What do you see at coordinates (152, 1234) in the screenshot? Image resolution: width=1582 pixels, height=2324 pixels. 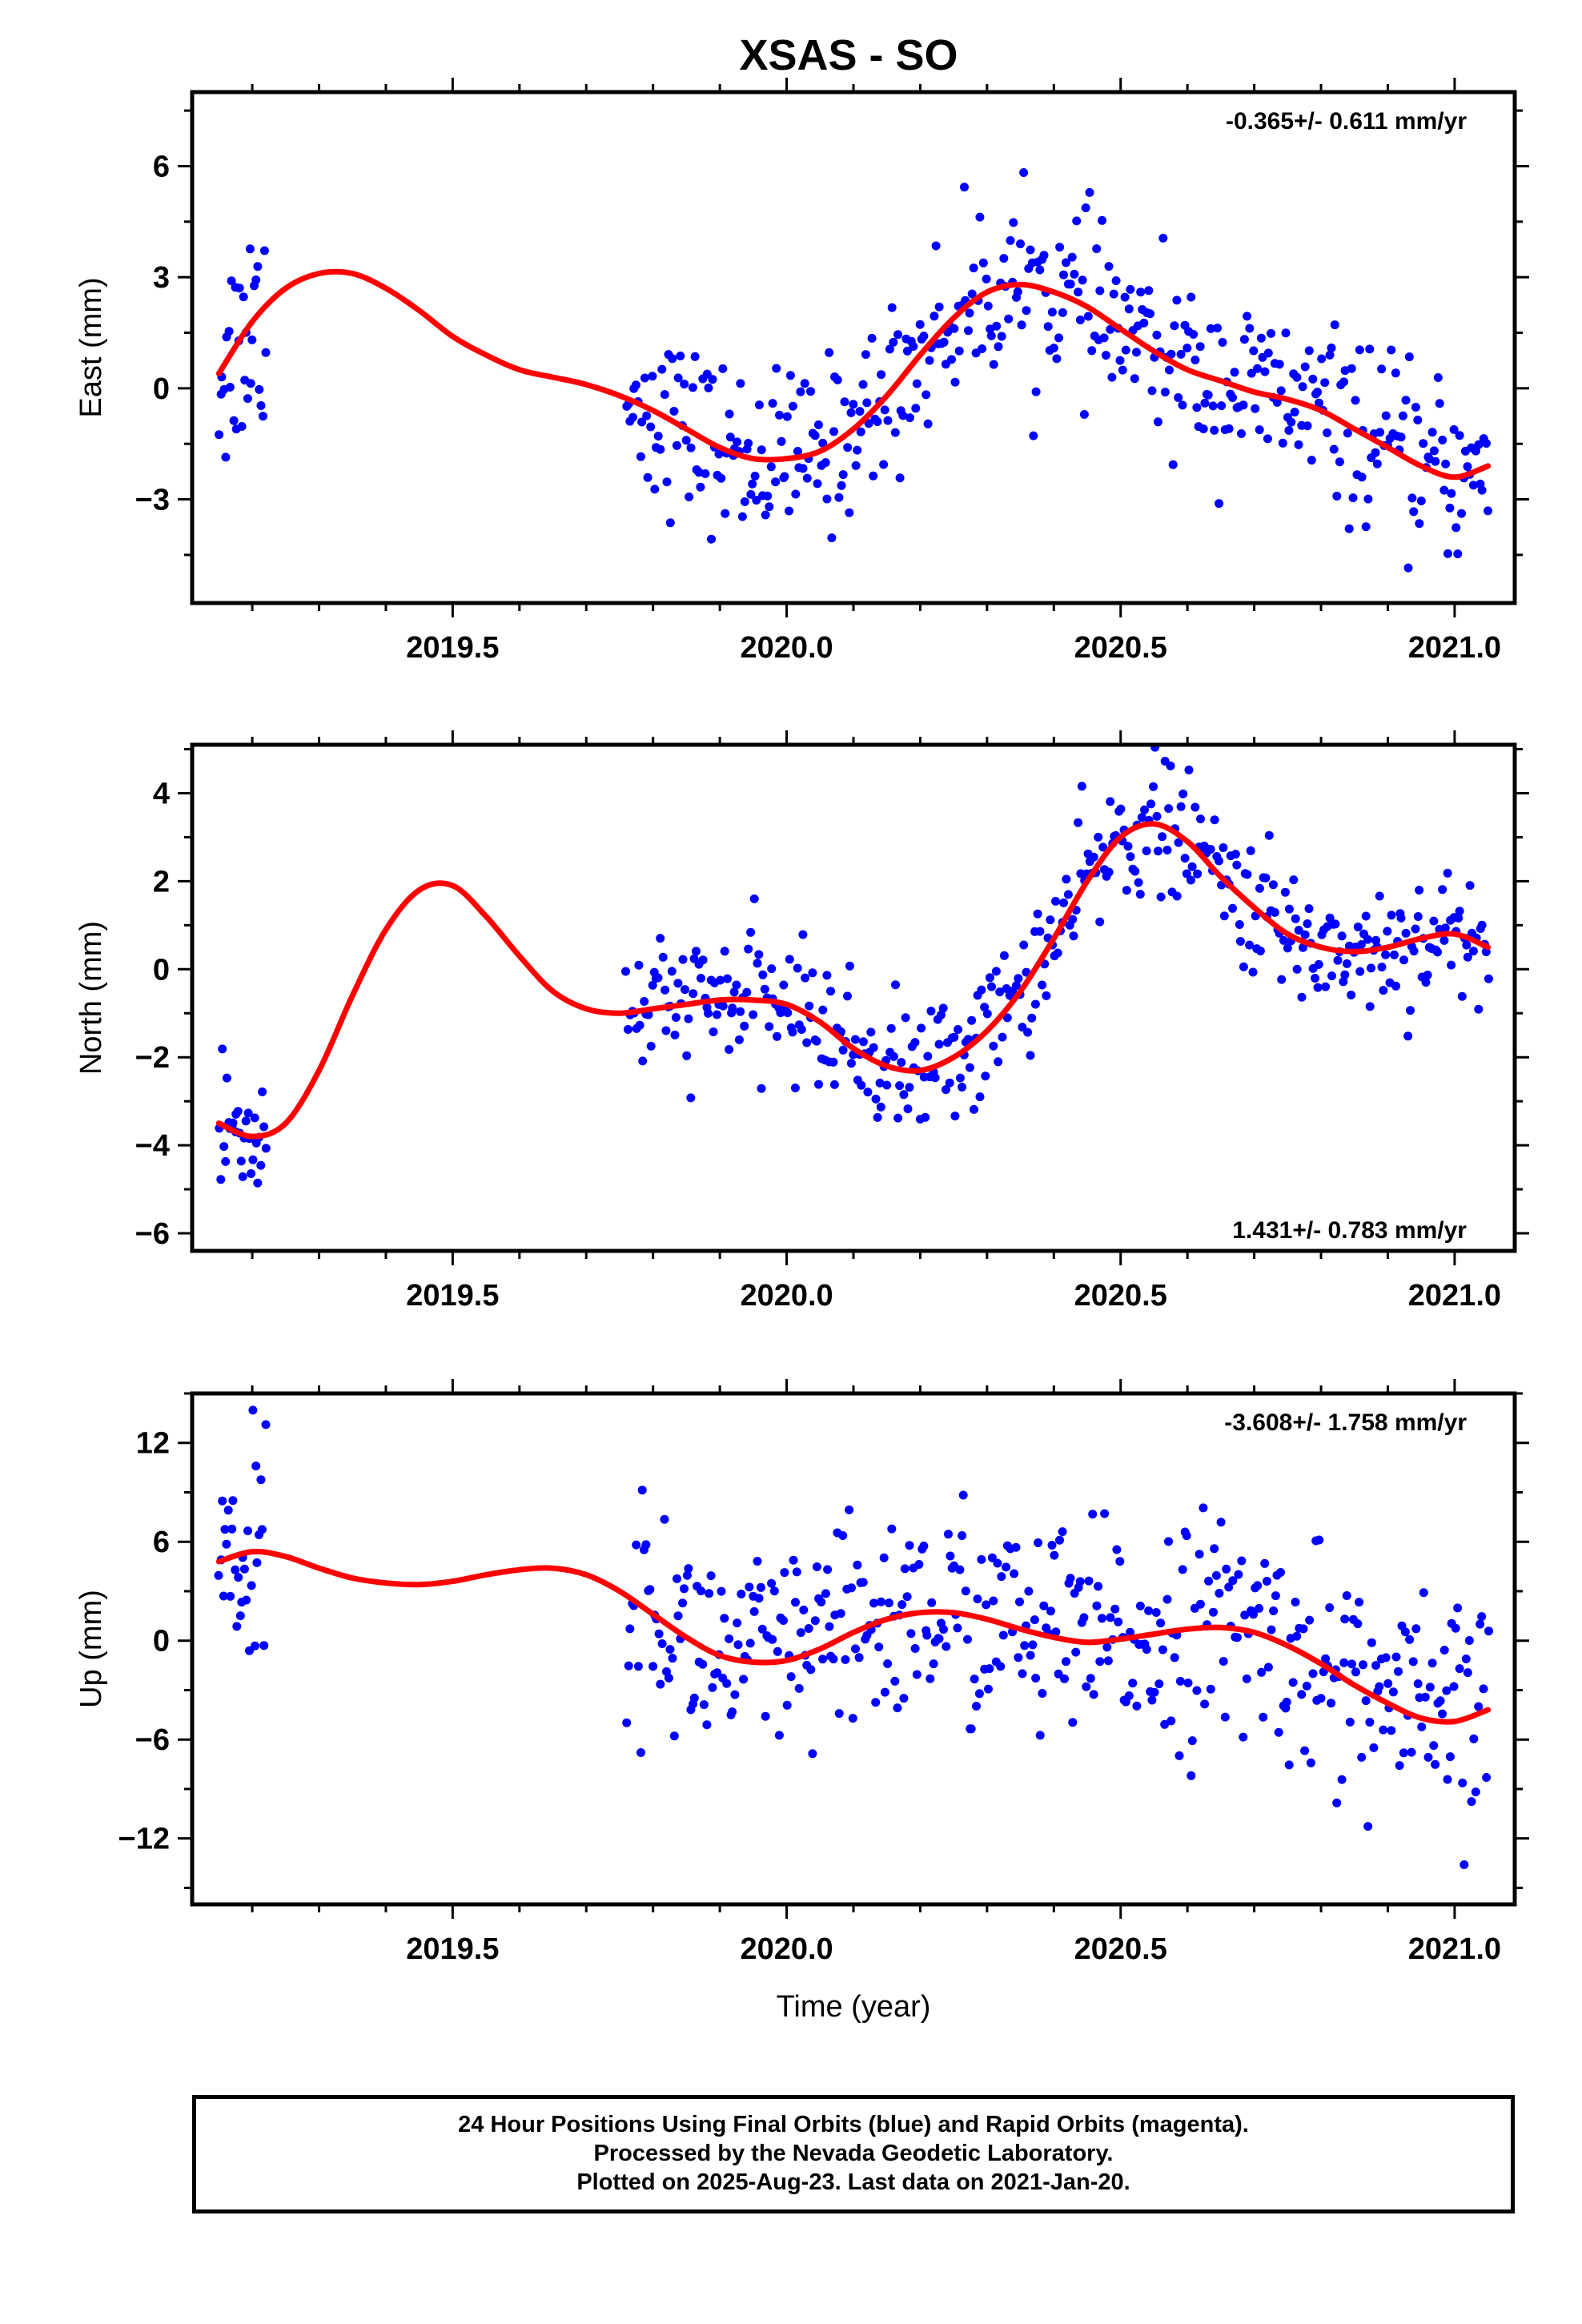 I see `north-y-tick-label: −6` at bounding box center [152, 1234].